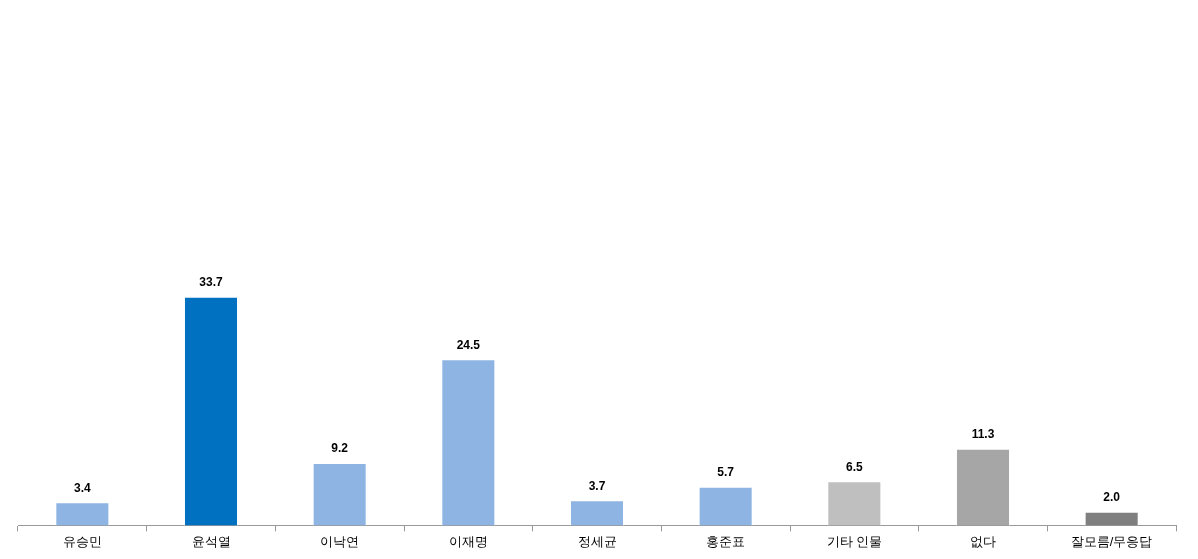 This screenshot has width=1198, height=559. Describe the element at coordinates (983, 541) in the screenshot. I see `x-tick-label: 없다` at that location.